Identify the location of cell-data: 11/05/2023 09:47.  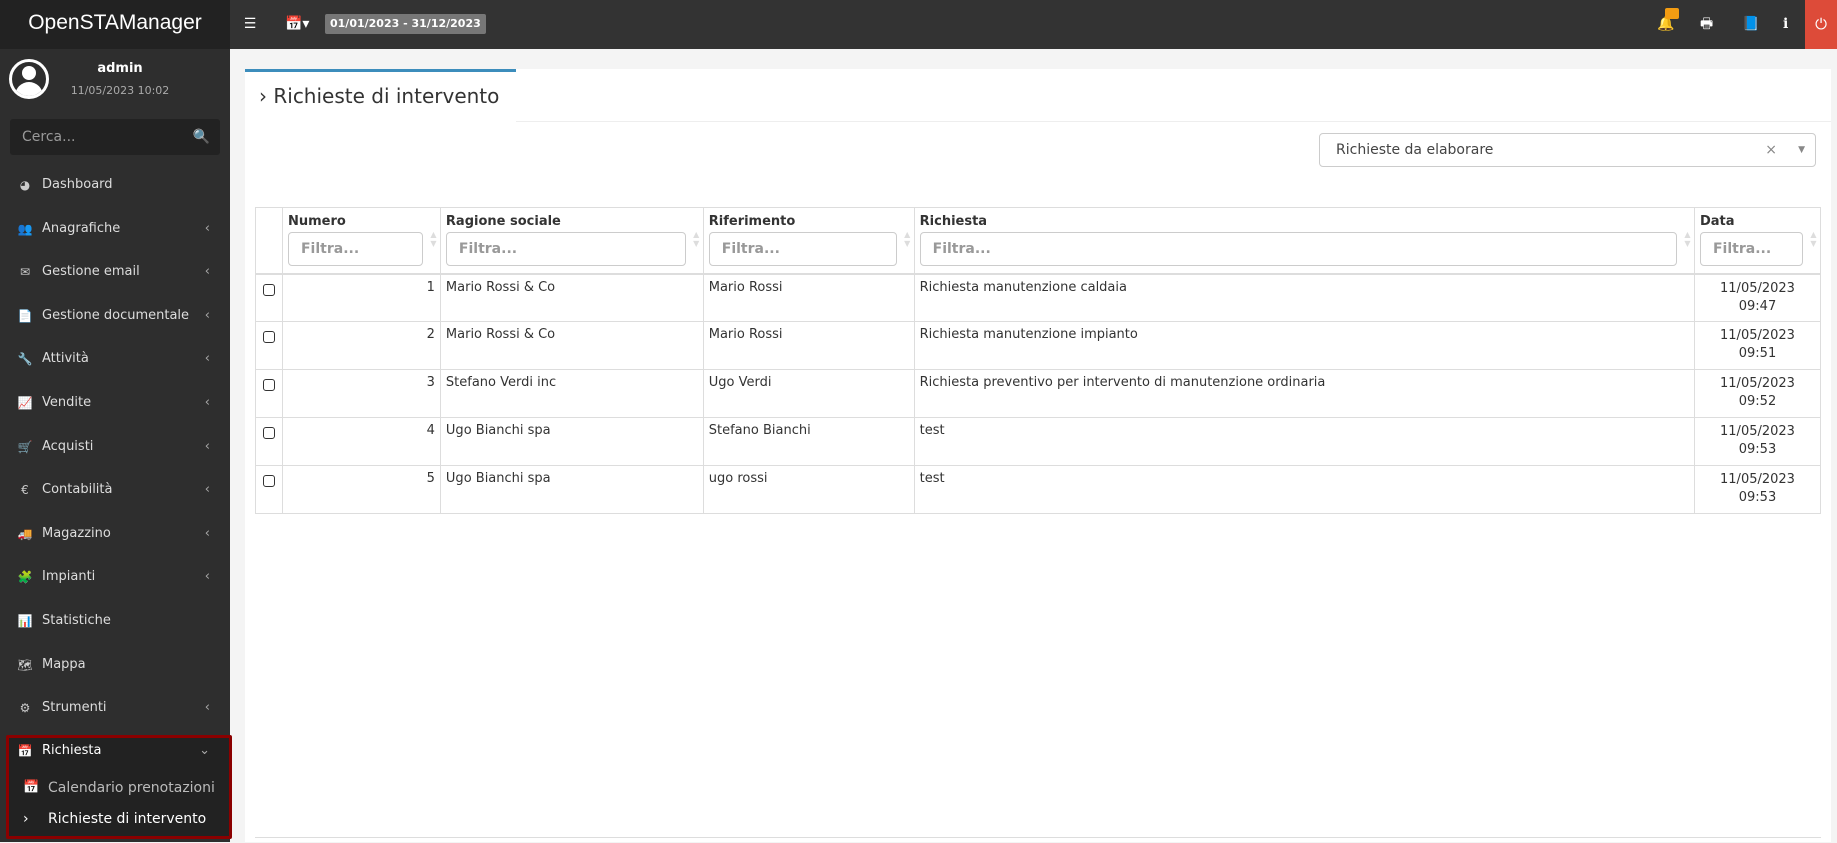
(1757, 297).